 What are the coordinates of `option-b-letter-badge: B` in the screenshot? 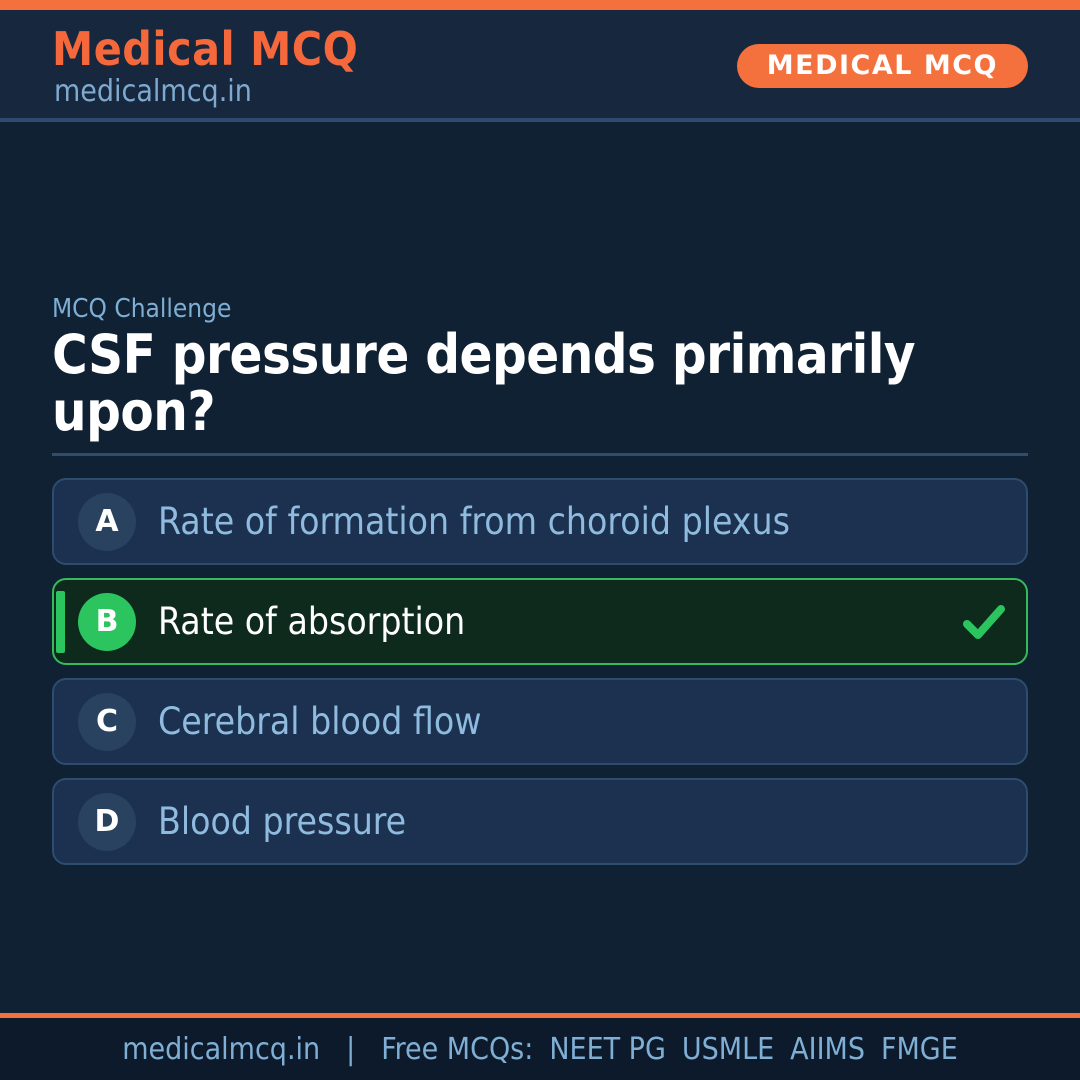 It's located at (107, 621).